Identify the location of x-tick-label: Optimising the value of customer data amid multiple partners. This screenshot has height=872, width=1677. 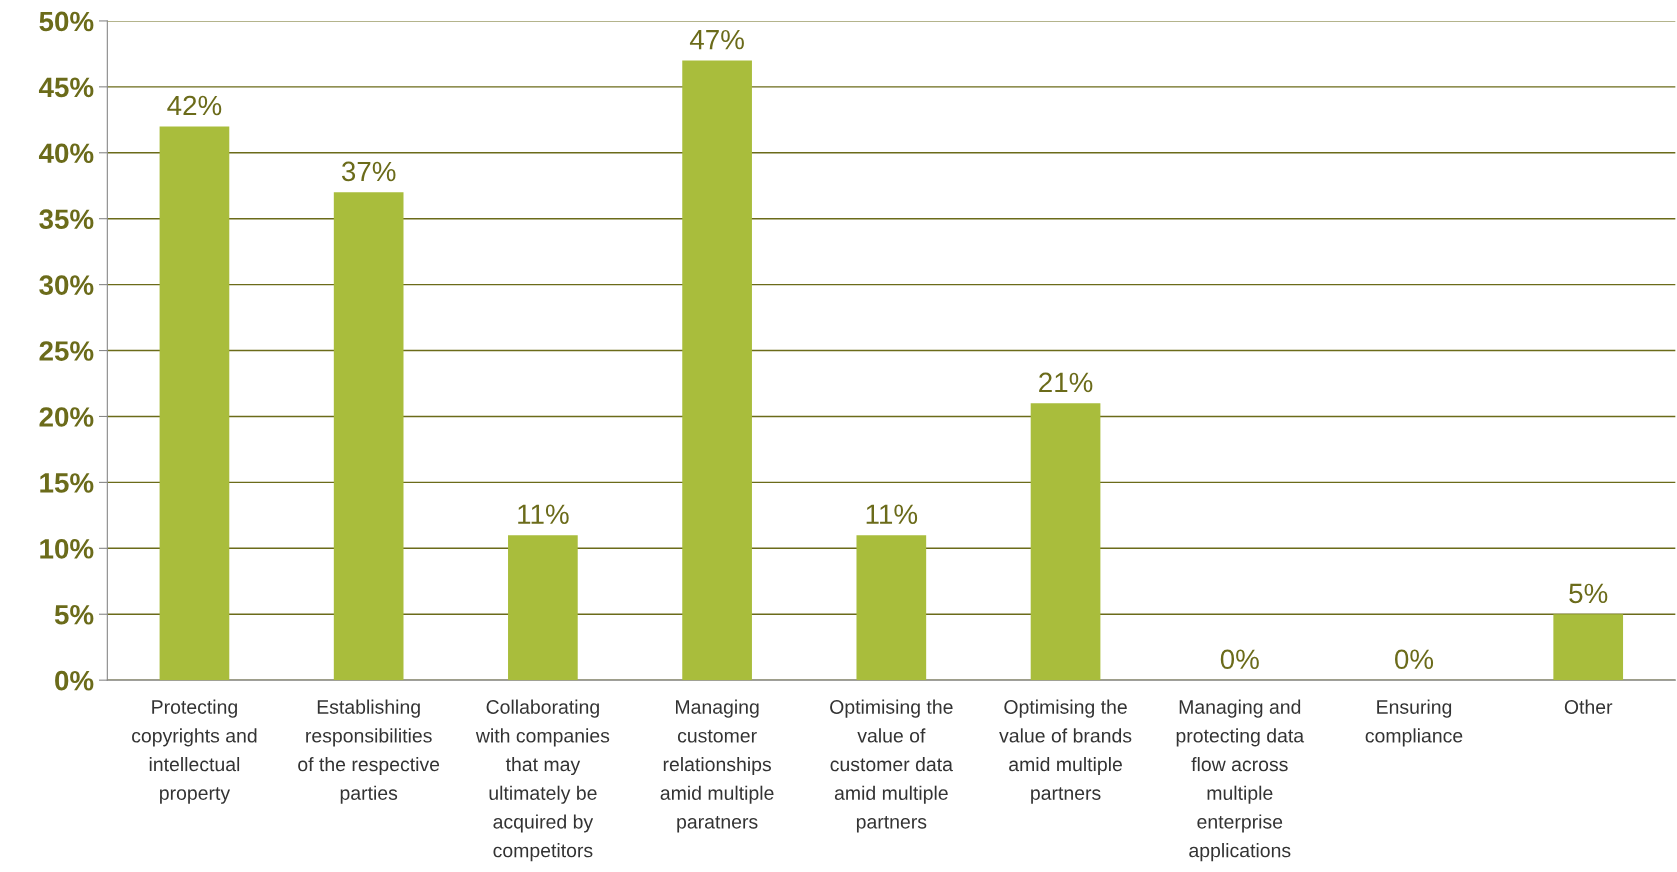
(891, 766).